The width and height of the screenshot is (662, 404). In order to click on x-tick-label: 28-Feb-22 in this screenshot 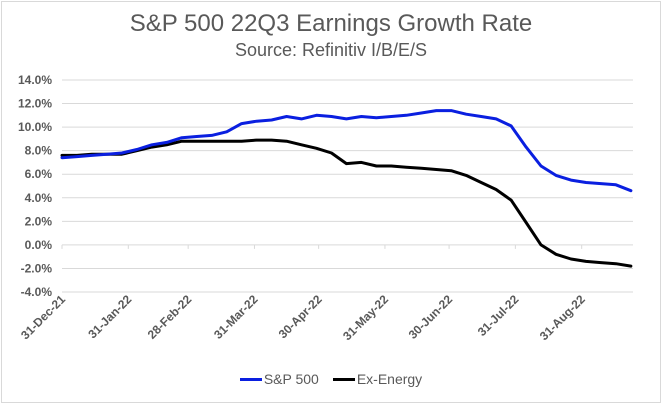, I will do `click(170, 317)`.